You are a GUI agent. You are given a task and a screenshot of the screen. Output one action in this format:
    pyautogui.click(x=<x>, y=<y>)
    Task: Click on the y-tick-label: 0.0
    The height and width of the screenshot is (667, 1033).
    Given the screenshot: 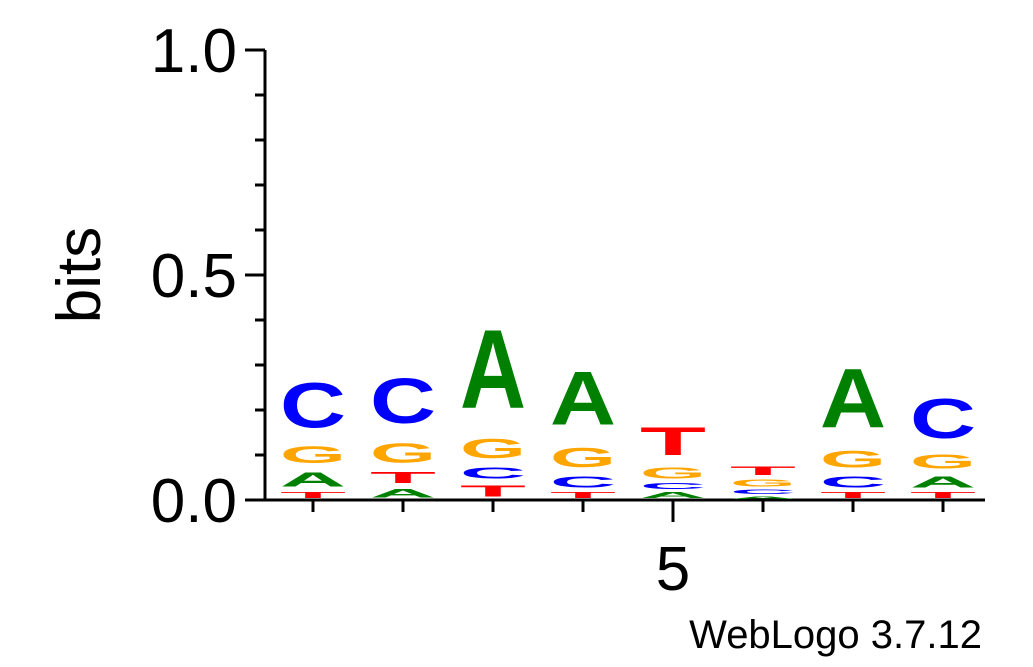 What is the action you would take?
    pyautogui.click(x=194, y=501)
    